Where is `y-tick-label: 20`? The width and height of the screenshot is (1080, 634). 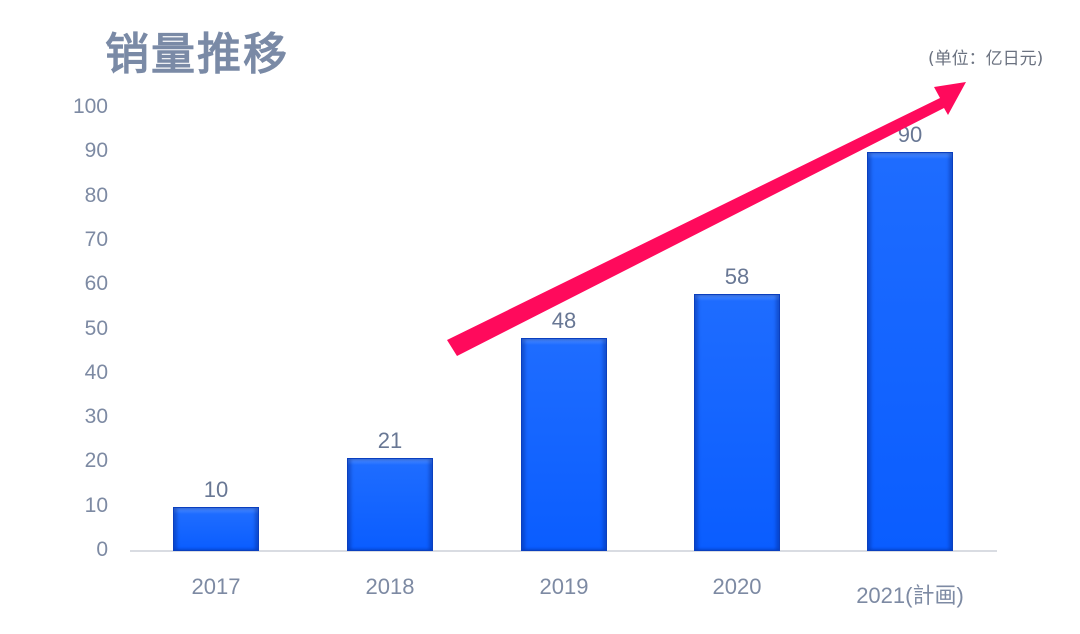
y-tick-label: 20 is located at coordinates (96, 461).